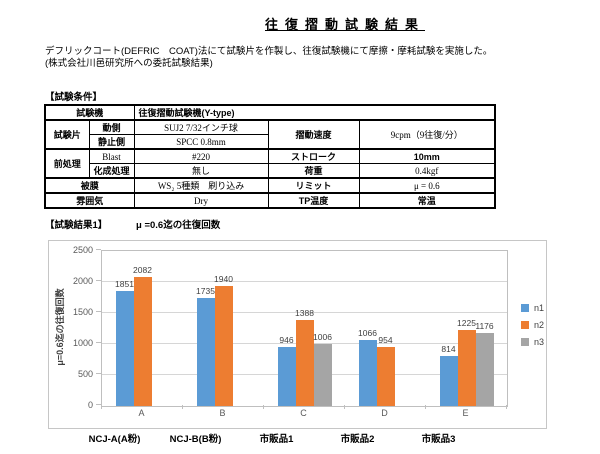 This screenshot has width=600, height=454. What do you see at coordinates (76, 225) in the screenshot?
I see `results-heading: 【試験結果1】` at bounding box center [76, 225].